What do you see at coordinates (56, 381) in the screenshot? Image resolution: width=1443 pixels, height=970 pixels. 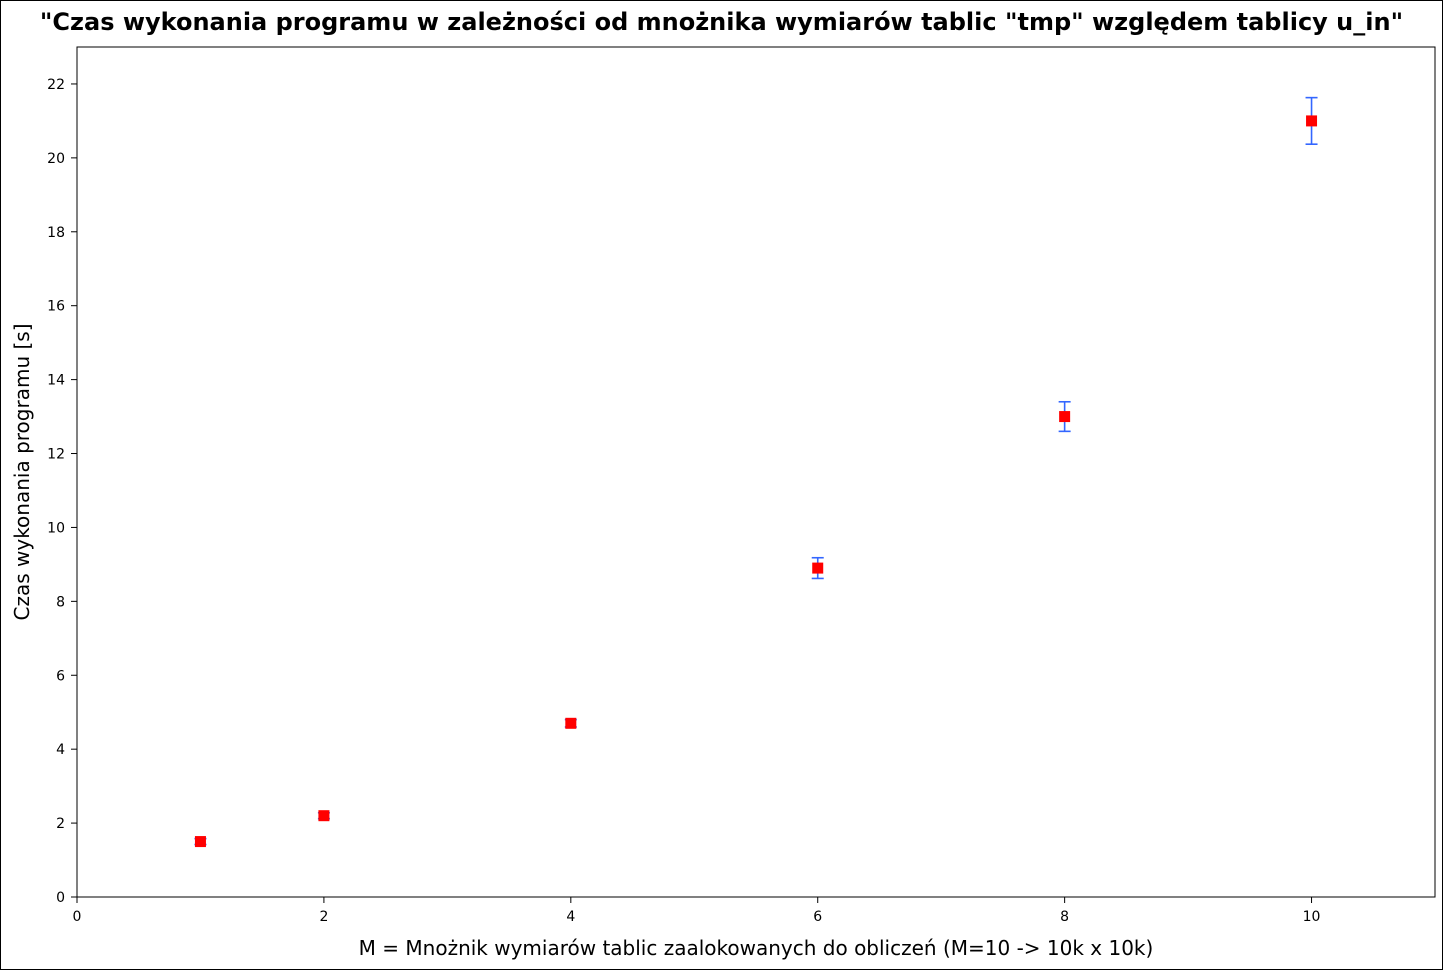 I see `y-tick-label: 14` at bounding box center [56, 381].